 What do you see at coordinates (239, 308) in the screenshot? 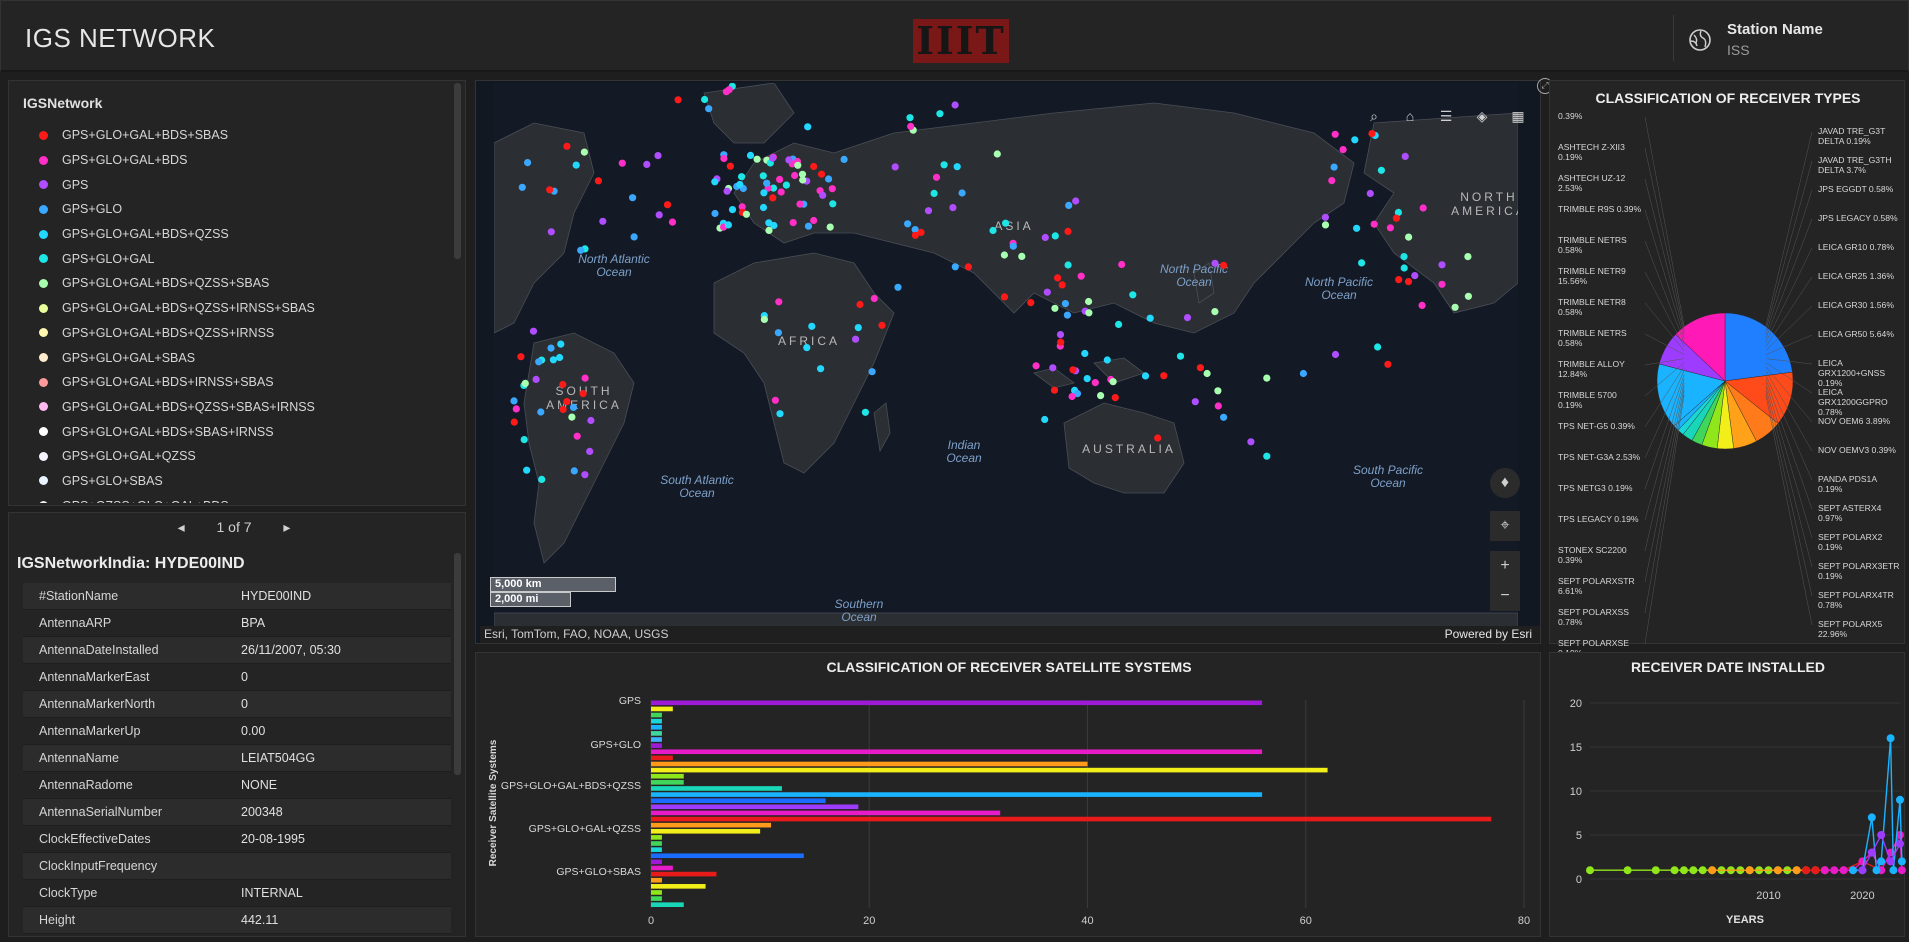
I see `legend-item: GPS+GLO+GAL+BDS+QZSS+IRNSS+SBAS` at bounding box center [239, 308].